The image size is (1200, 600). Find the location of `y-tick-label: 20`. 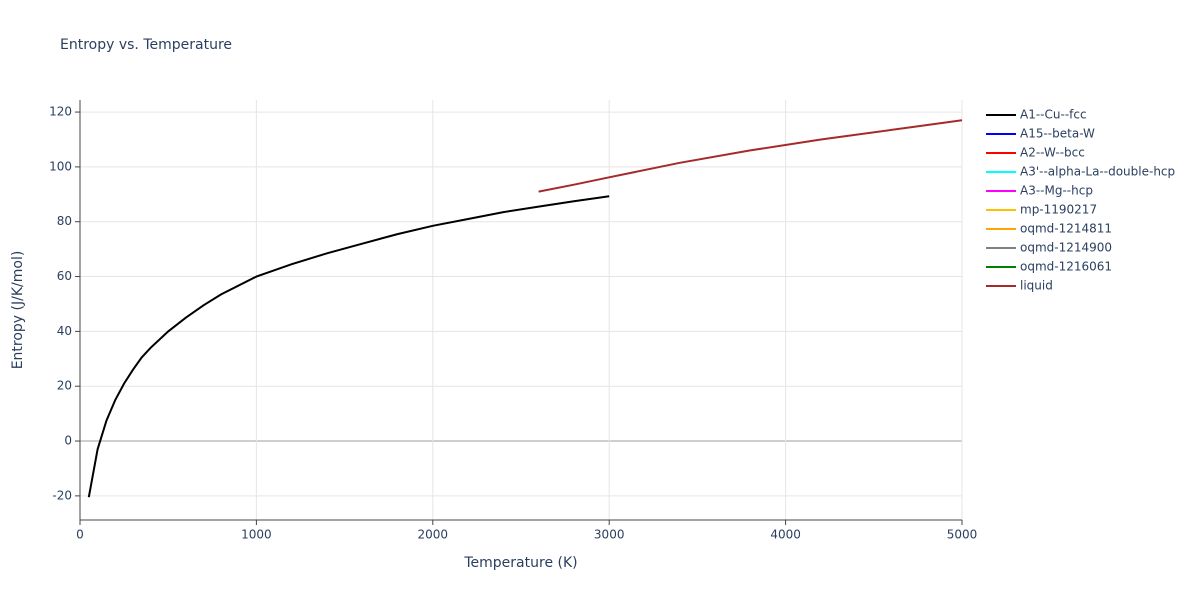

y-tick-label: 20 is located at coordinates (64, 386).